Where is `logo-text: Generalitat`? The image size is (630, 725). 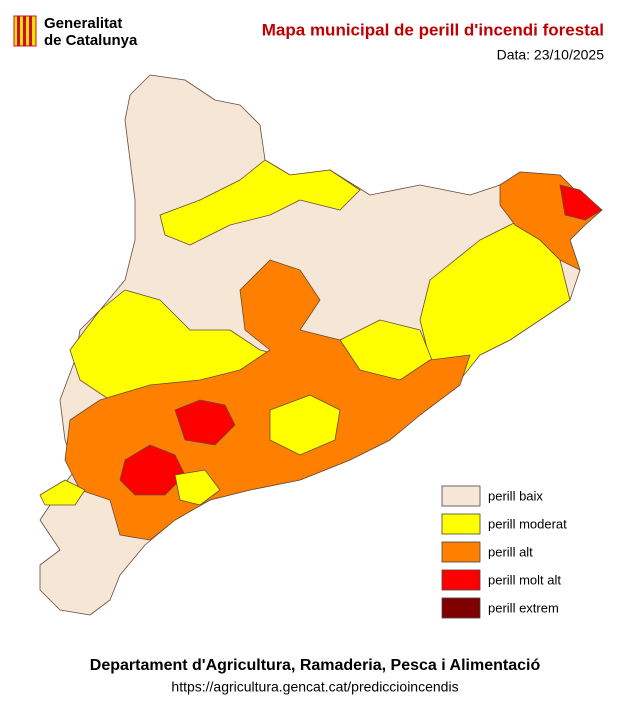
logo-text: Generalitat is located at coordinates (83, 23).